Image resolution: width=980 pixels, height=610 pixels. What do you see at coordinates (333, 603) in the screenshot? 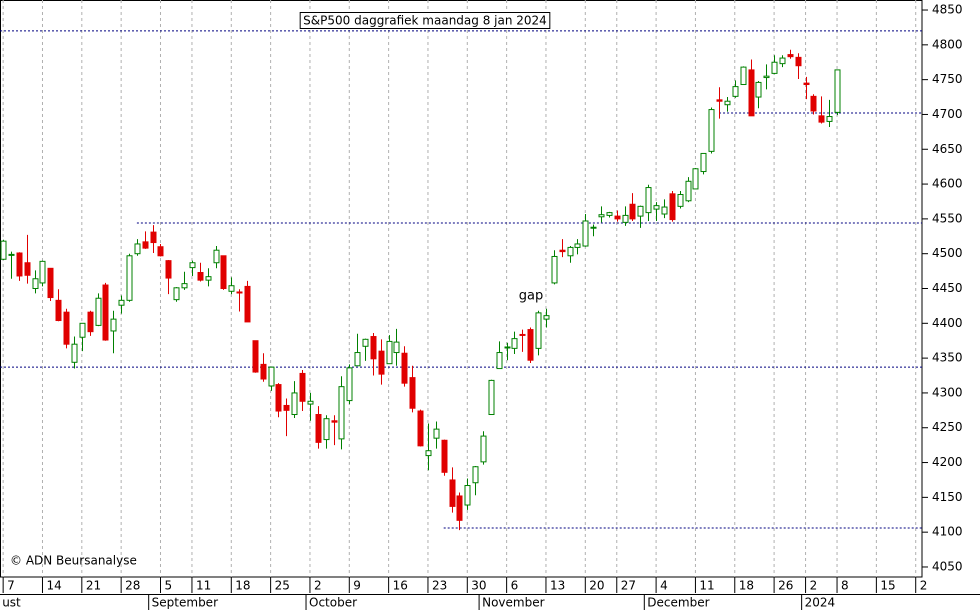
I see `month-label: October` at bounding box center [333, 603].